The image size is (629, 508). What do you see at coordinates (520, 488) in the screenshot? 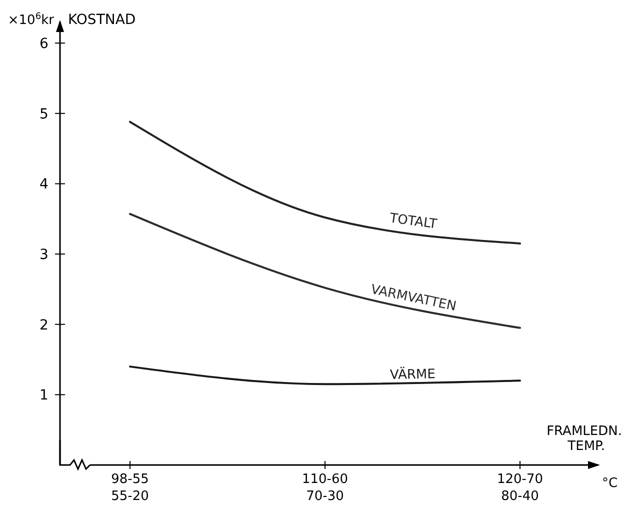
I see `x-tick-label: 120-70 80-40` at bounding box center [520, 488].